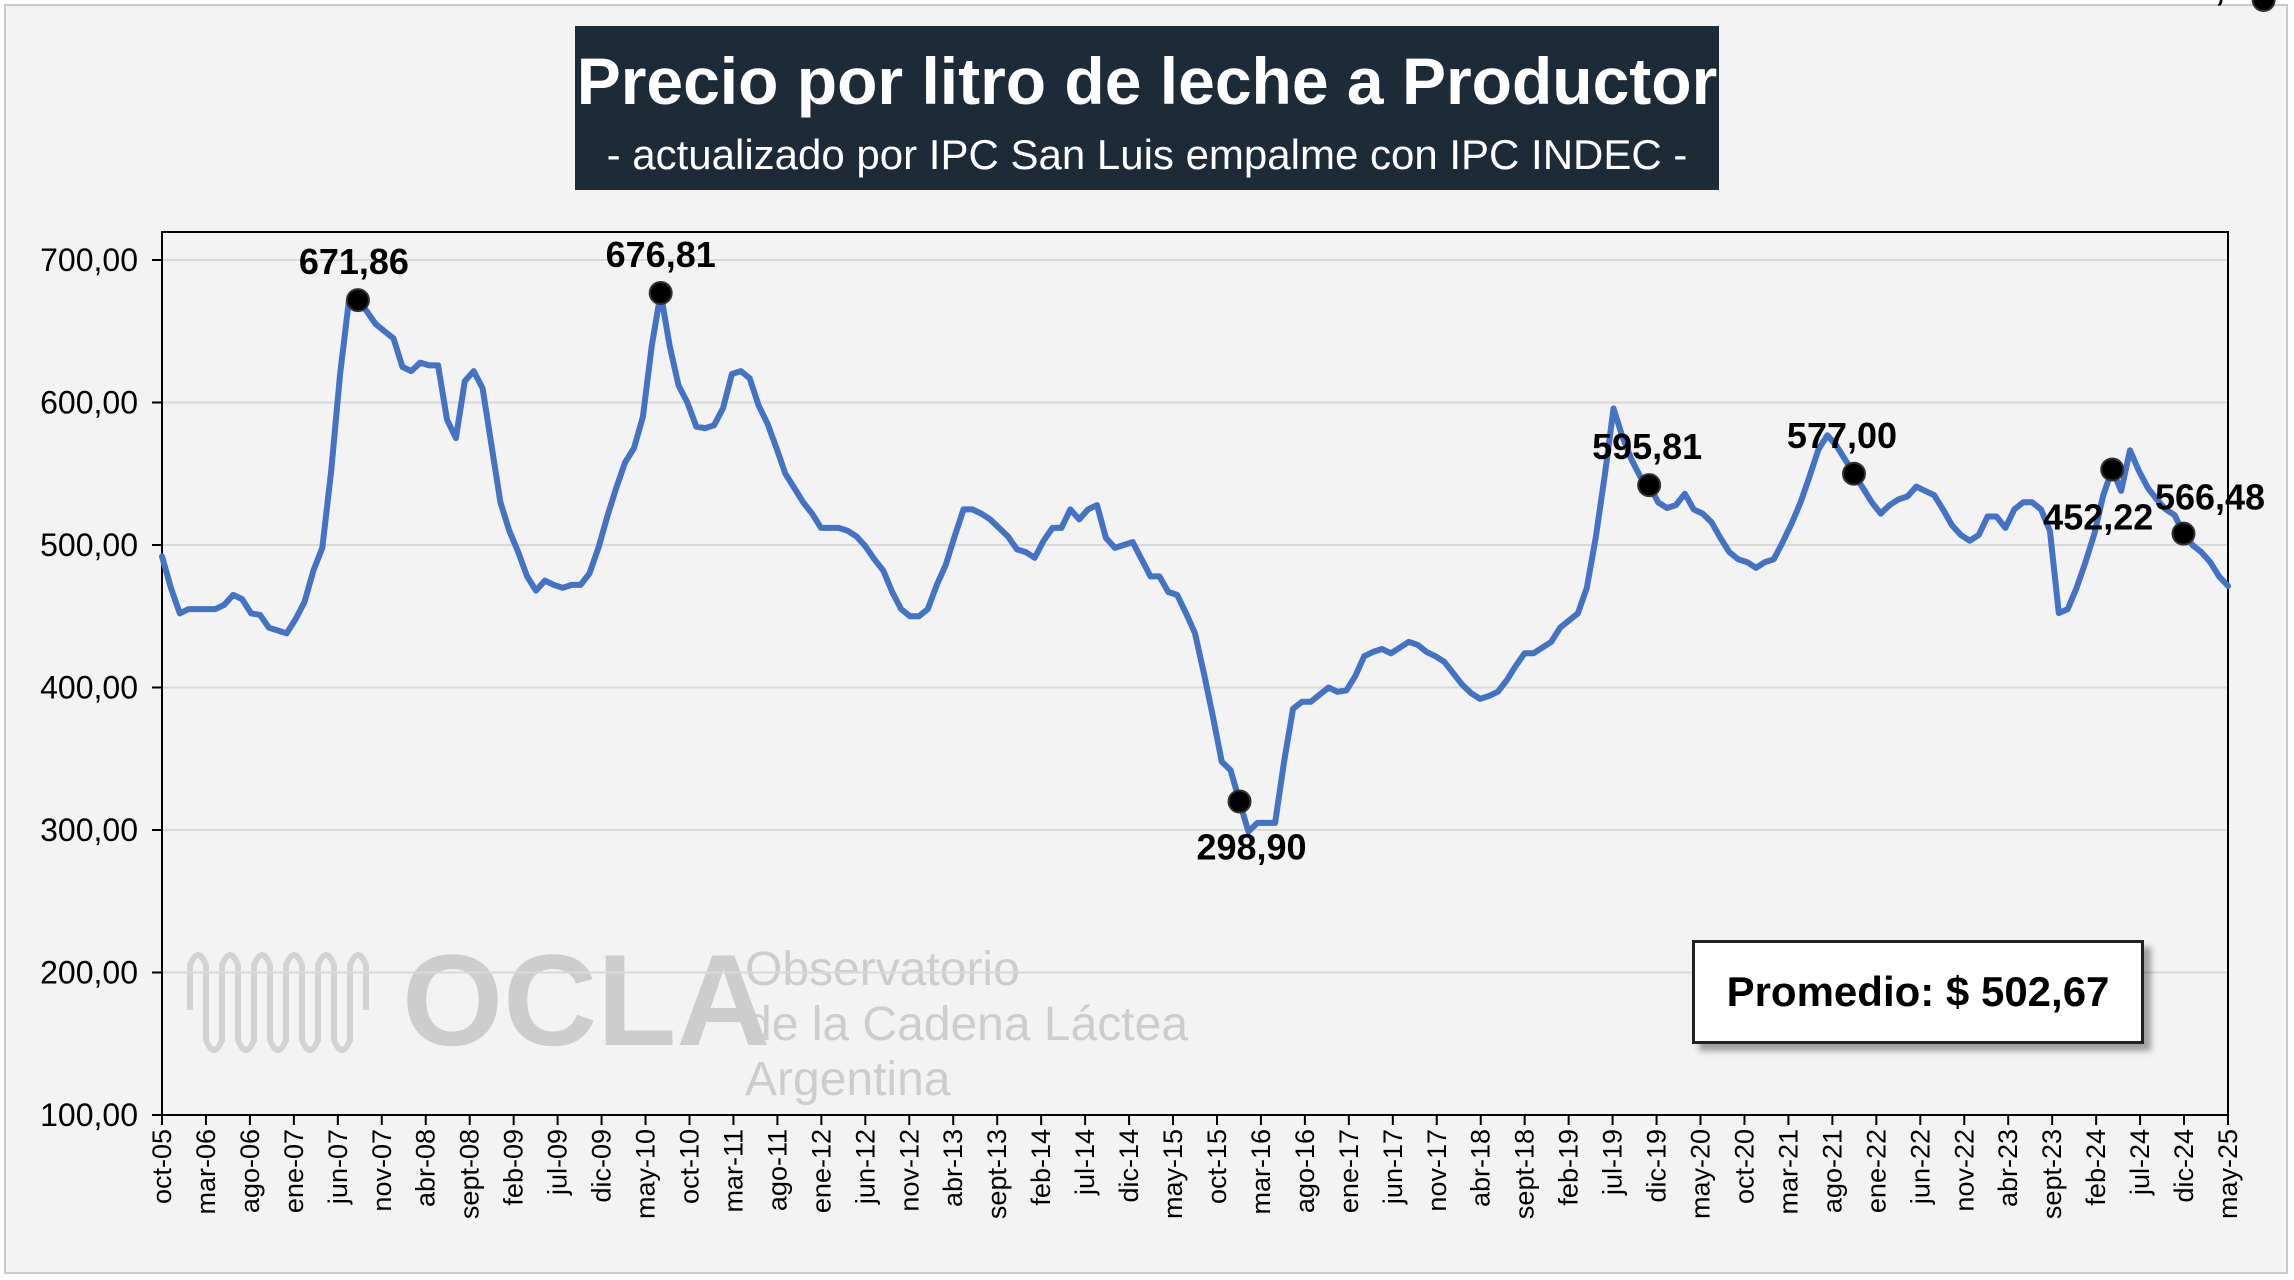 The height and width of the screenshot is (1280, 2294). I want to click on x-tick-label: may-20, so click(1701, 1174).